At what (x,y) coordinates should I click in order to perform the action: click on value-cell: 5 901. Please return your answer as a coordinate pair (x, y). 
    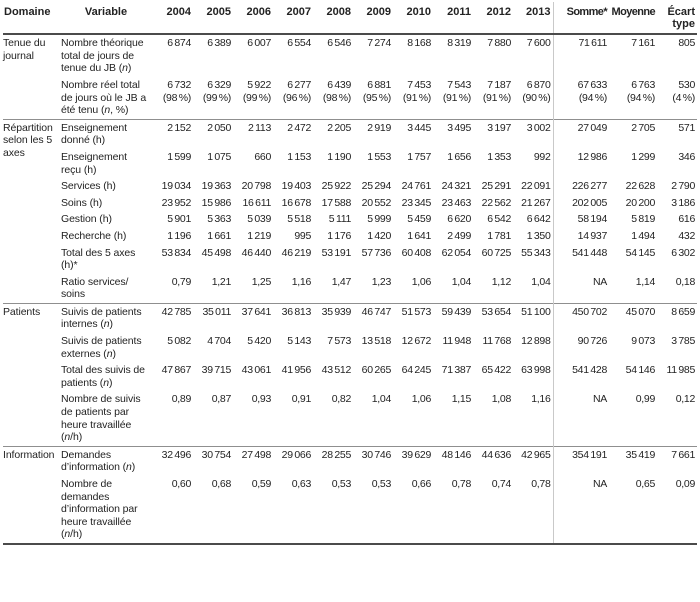
    Looking at the image, I should click on (179, 219).